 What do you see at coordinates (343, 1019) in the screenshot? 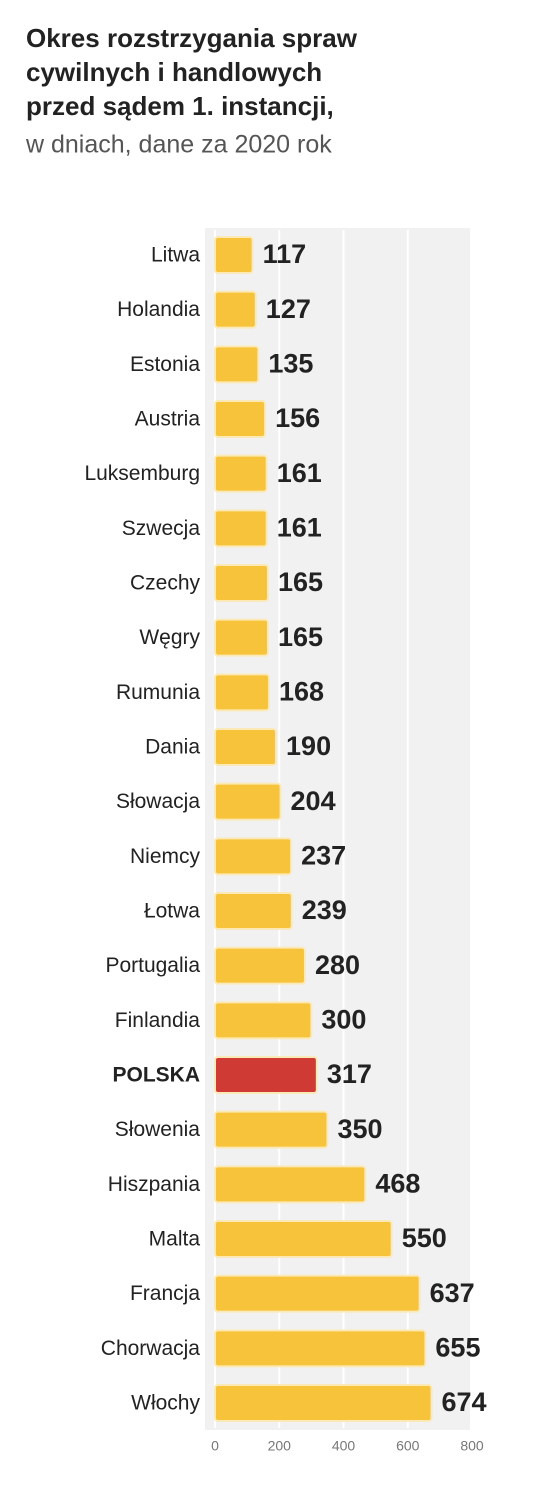
I see `value-label: 300` at bounding box center [343, 1019].